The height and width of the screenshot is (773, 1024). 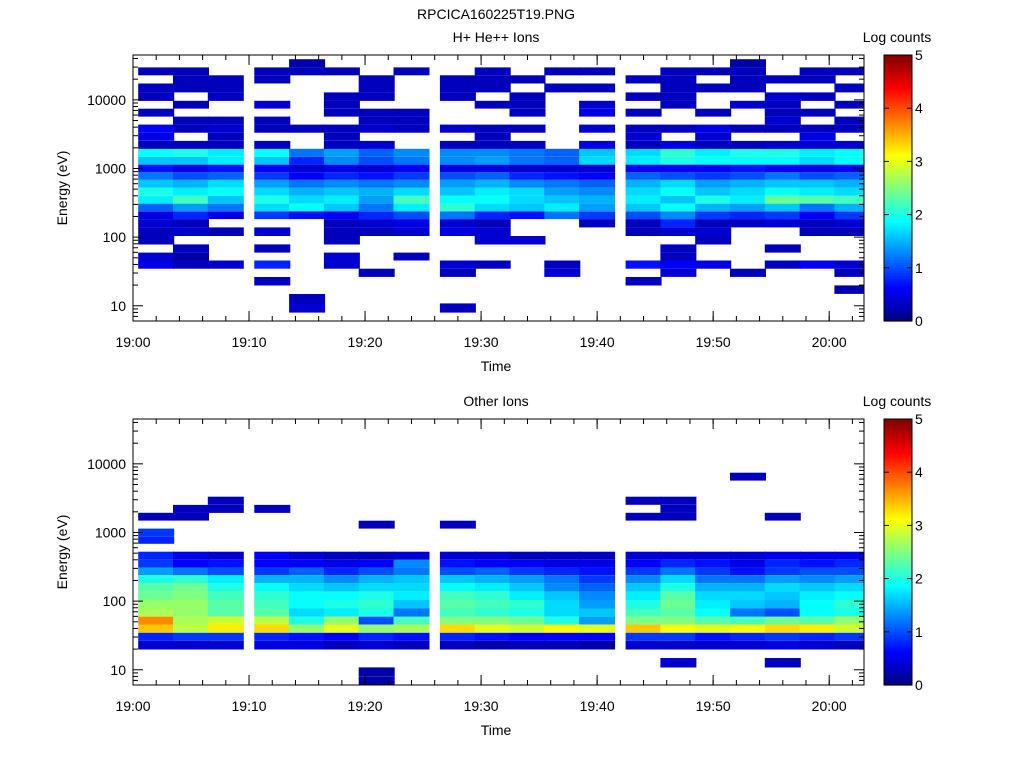 What do you see at coordinates (249, 342) in the screenshot?
I see `x-tick-label: 19:10` at bounding box center [249, 342].